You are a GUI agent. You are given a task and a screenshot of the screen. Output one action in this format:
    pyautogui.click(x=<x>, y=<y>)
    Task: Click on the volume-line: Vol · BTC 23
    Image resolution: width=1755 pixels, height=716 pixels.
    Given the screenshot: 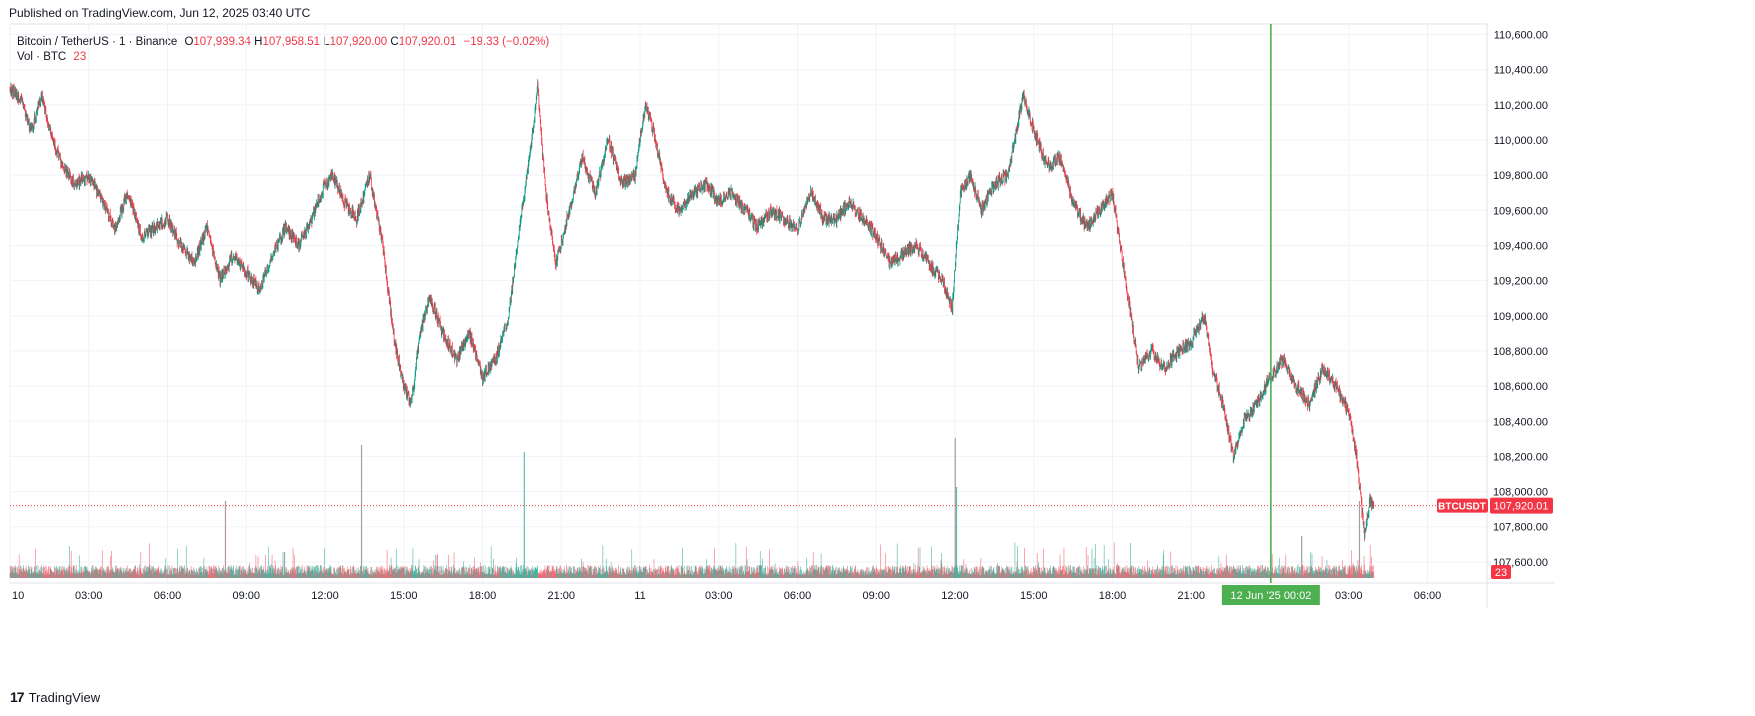 What is the action you would take?
    pyautogui.click(x=283, y=57)
    